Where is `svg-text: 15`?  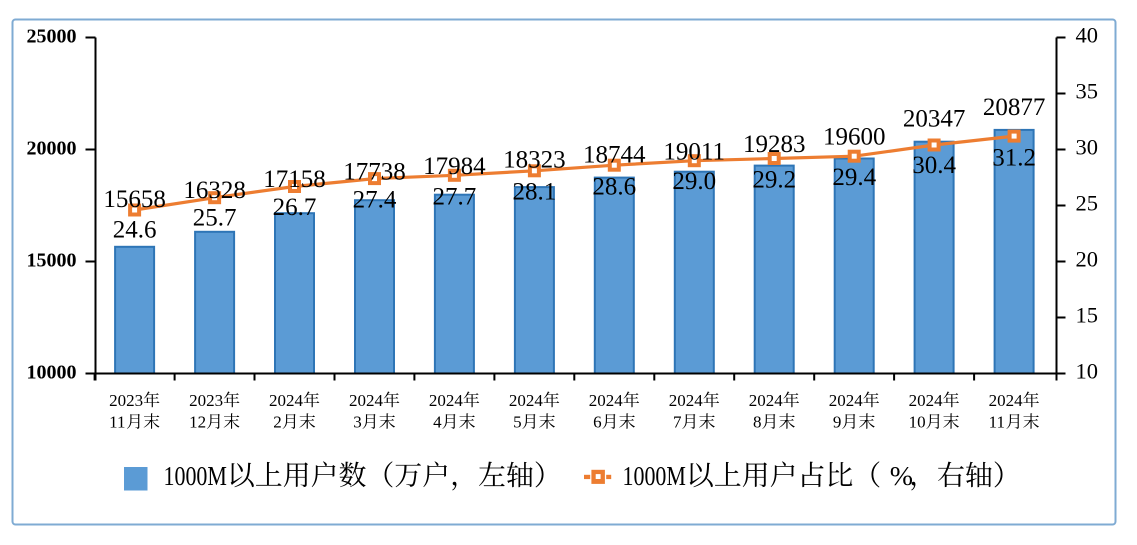 svg-text: 15 is located at coordinates (1087, 314).